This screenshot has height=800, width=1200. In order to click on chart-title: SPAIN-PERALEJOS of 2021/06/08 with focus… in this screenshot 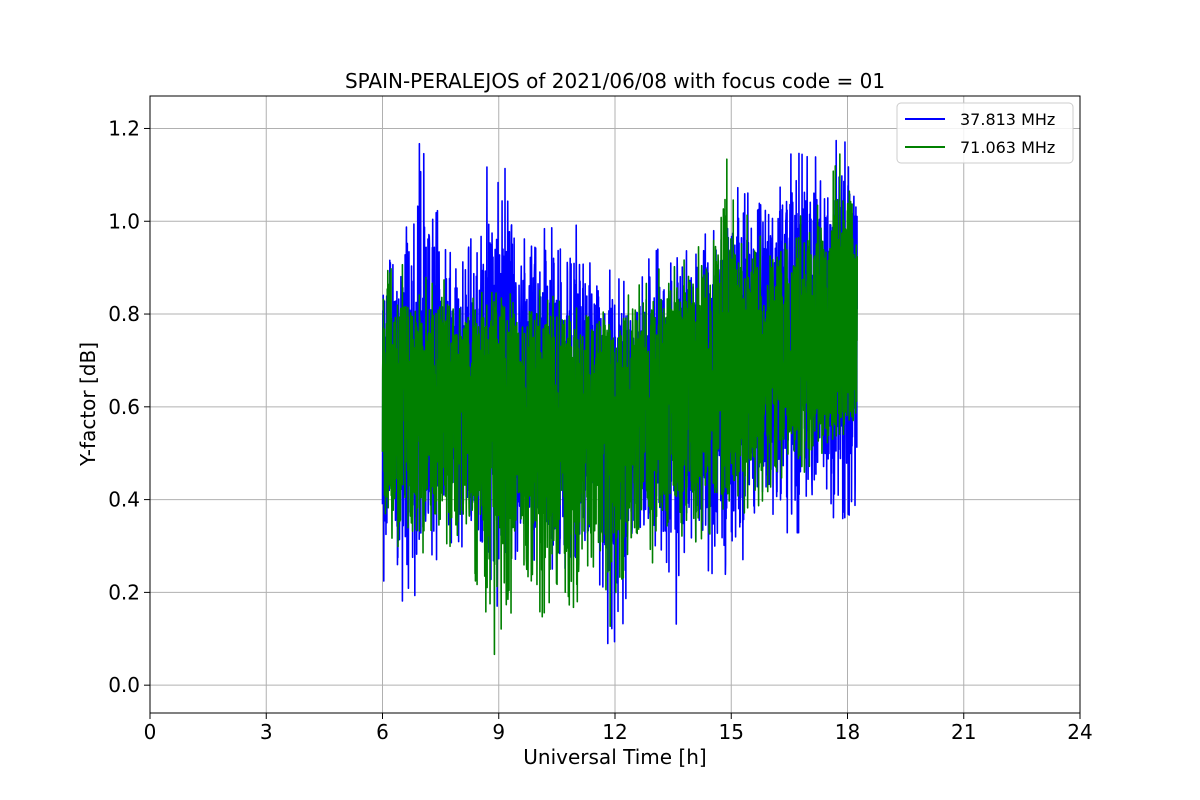, I will do `click(615, 81)`.